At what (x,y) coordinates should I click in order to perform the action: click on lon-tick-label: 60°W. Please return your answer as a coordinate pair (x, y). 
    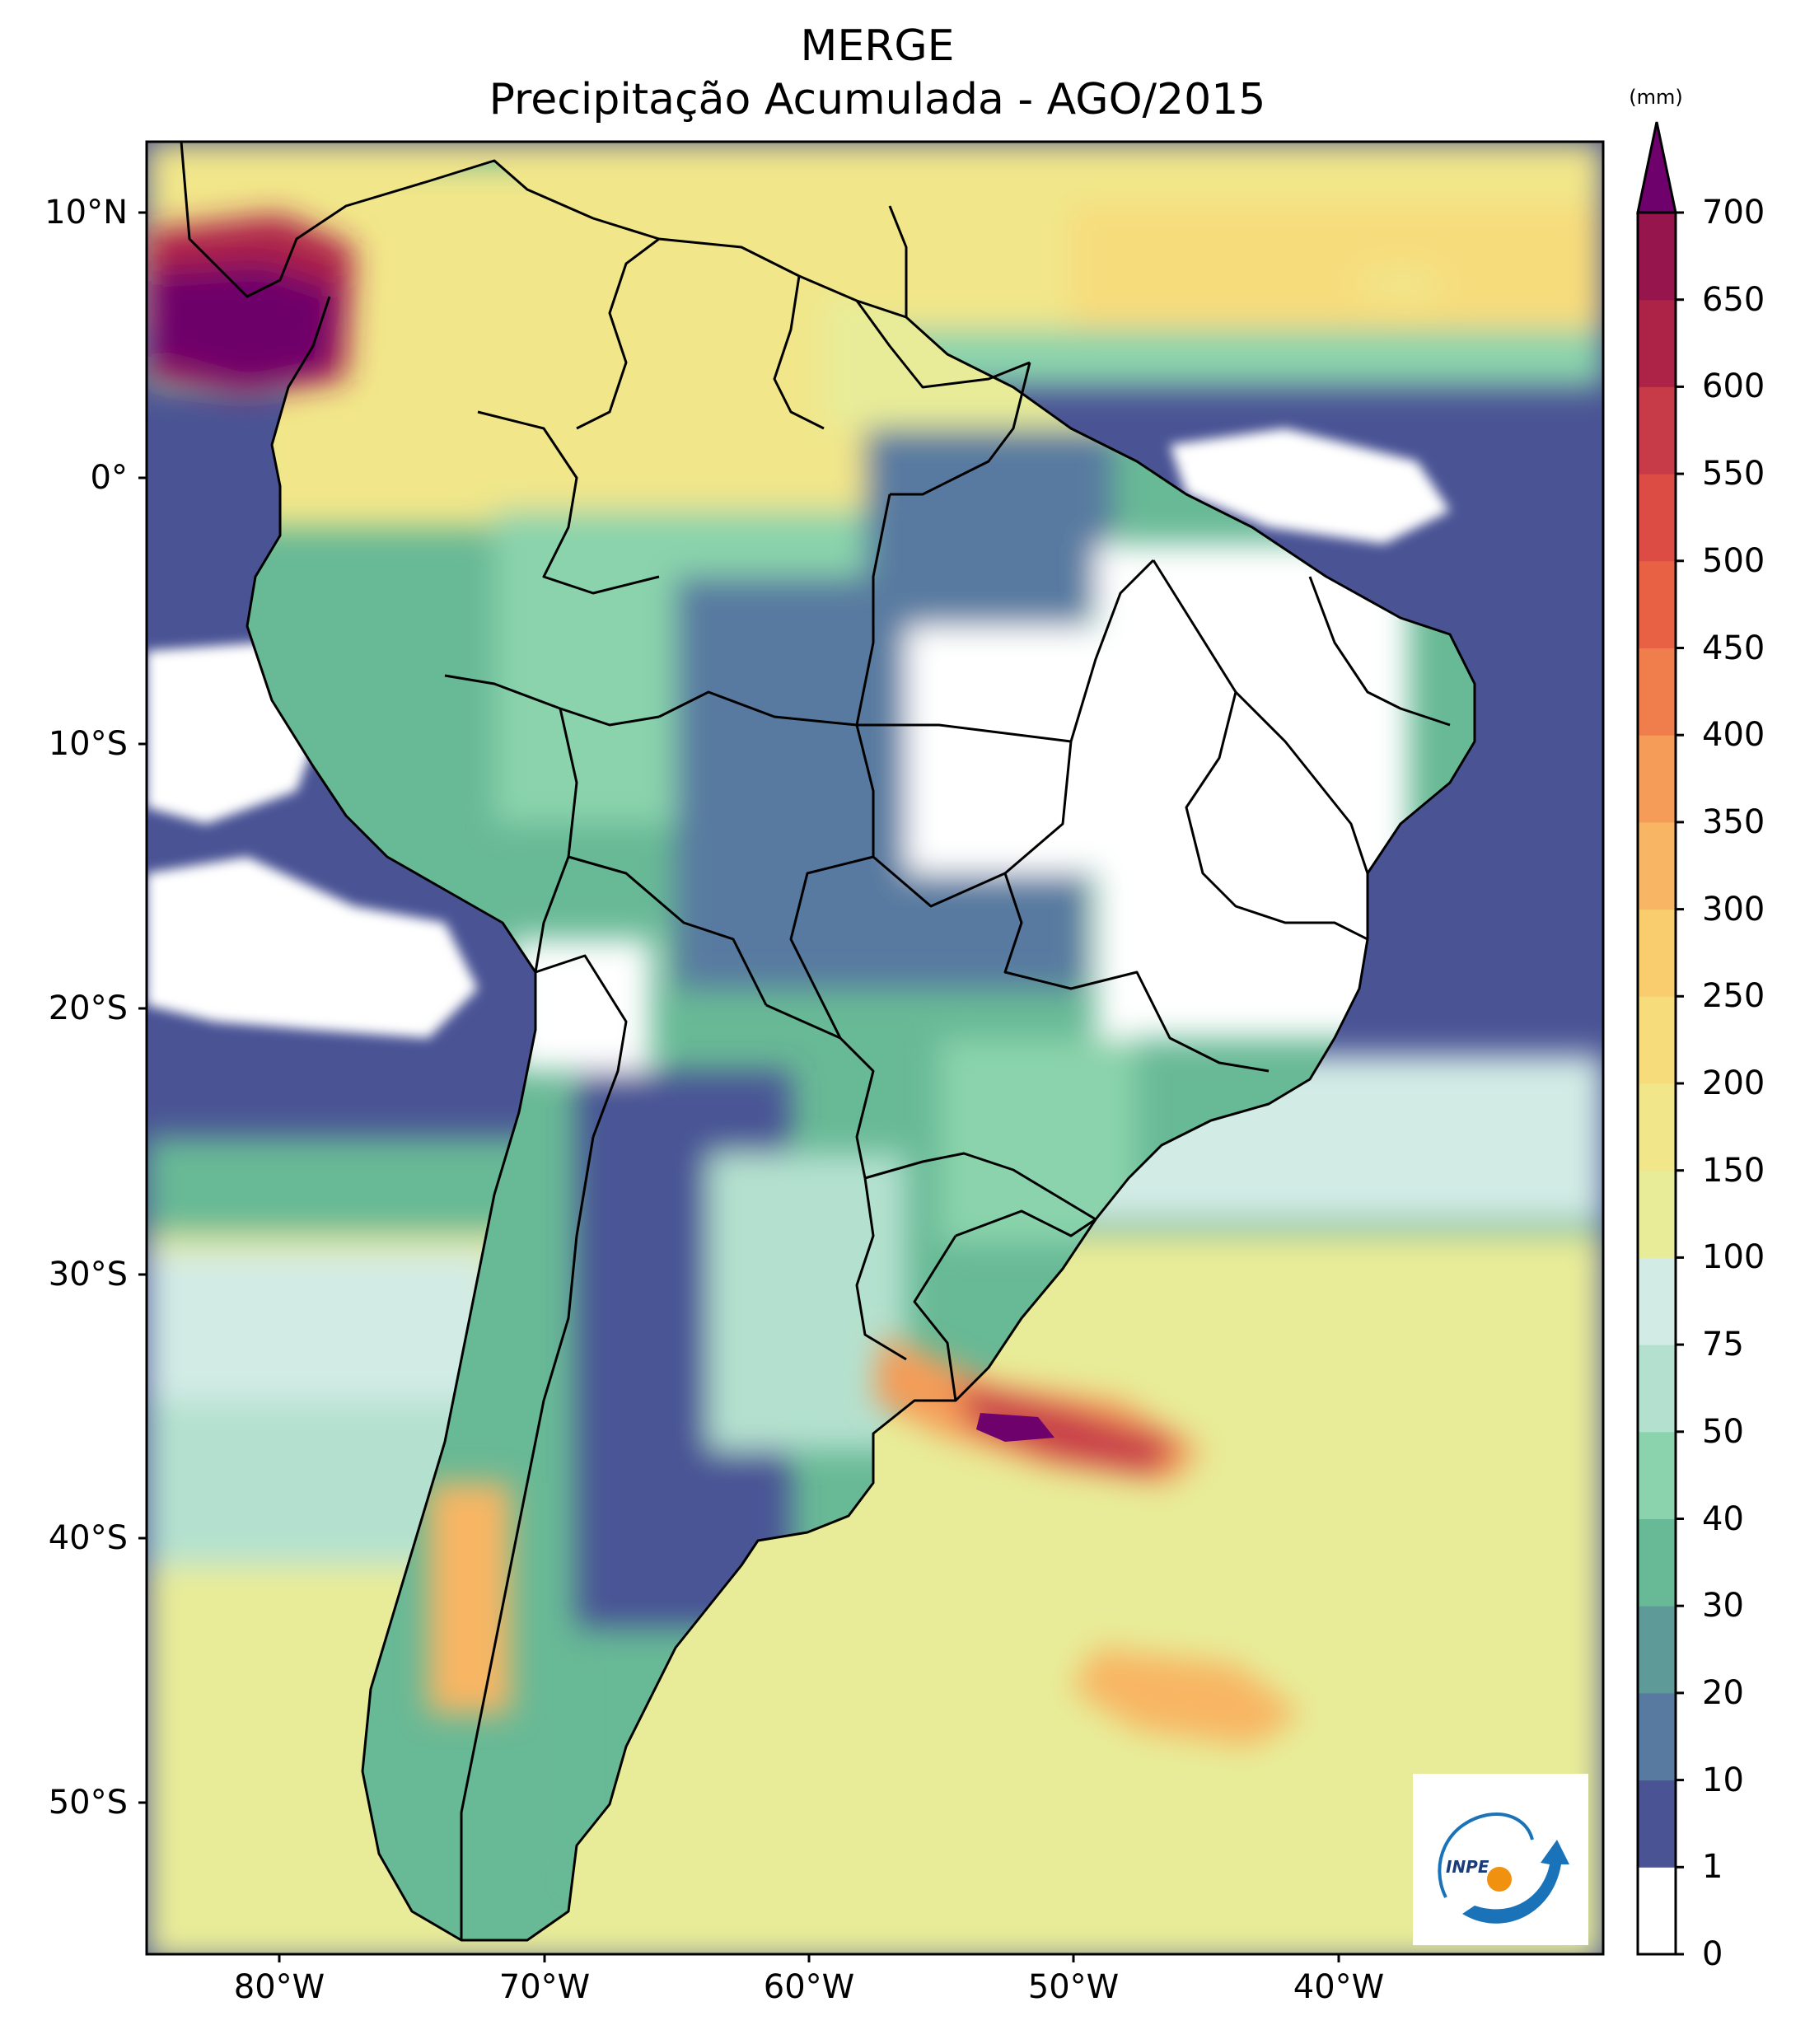
    Looking at the image, I should click on (809, 1987).